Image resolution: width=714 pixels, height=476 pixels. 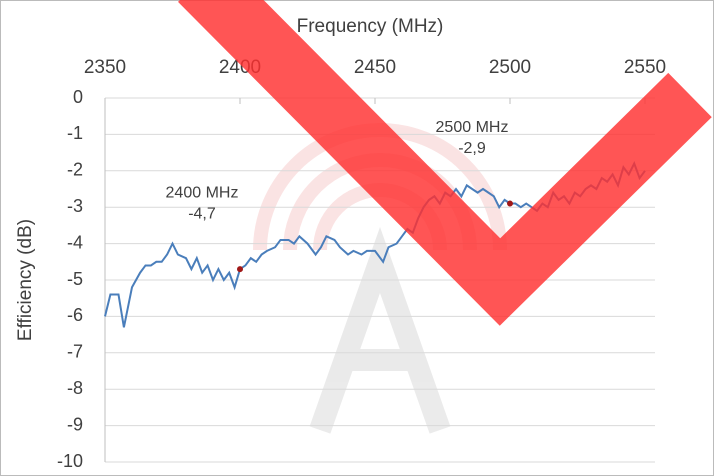 What do you see at coordinates (75, 242) in the screenshot?
I see `y-tick-label: -4` at bounding box center [75, 242].